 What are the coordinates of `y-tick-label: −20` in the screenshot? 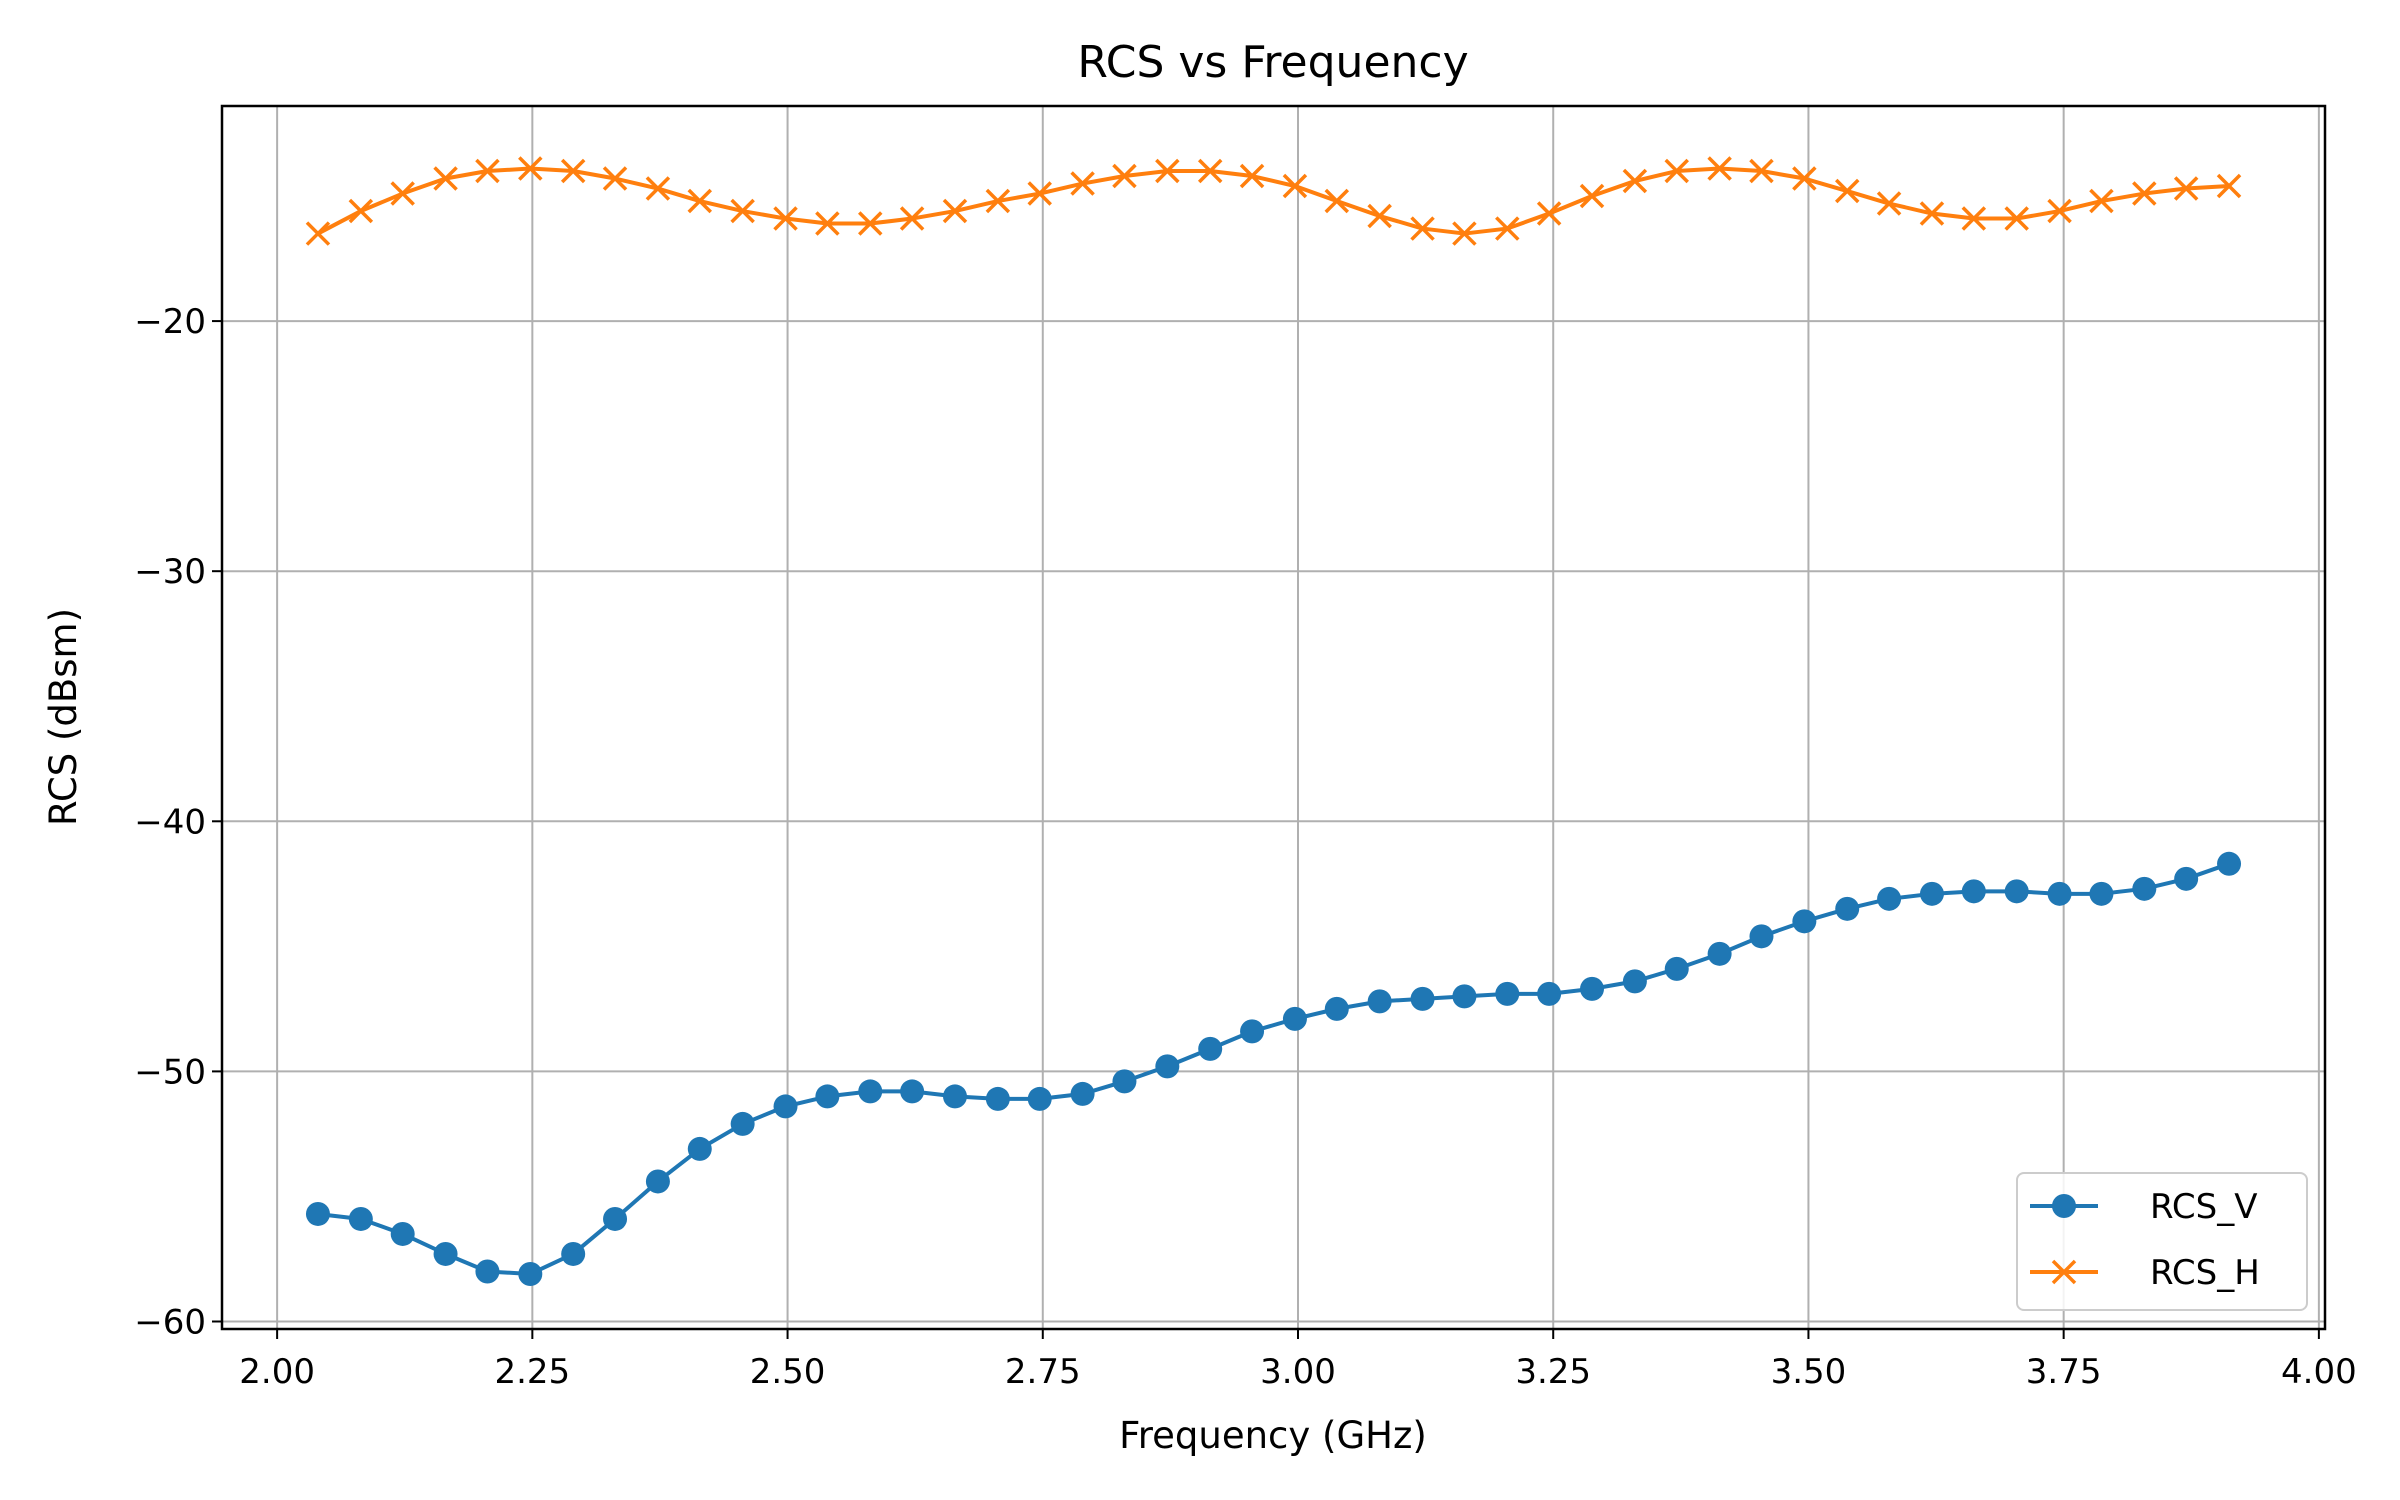 It's located at (170, 322).